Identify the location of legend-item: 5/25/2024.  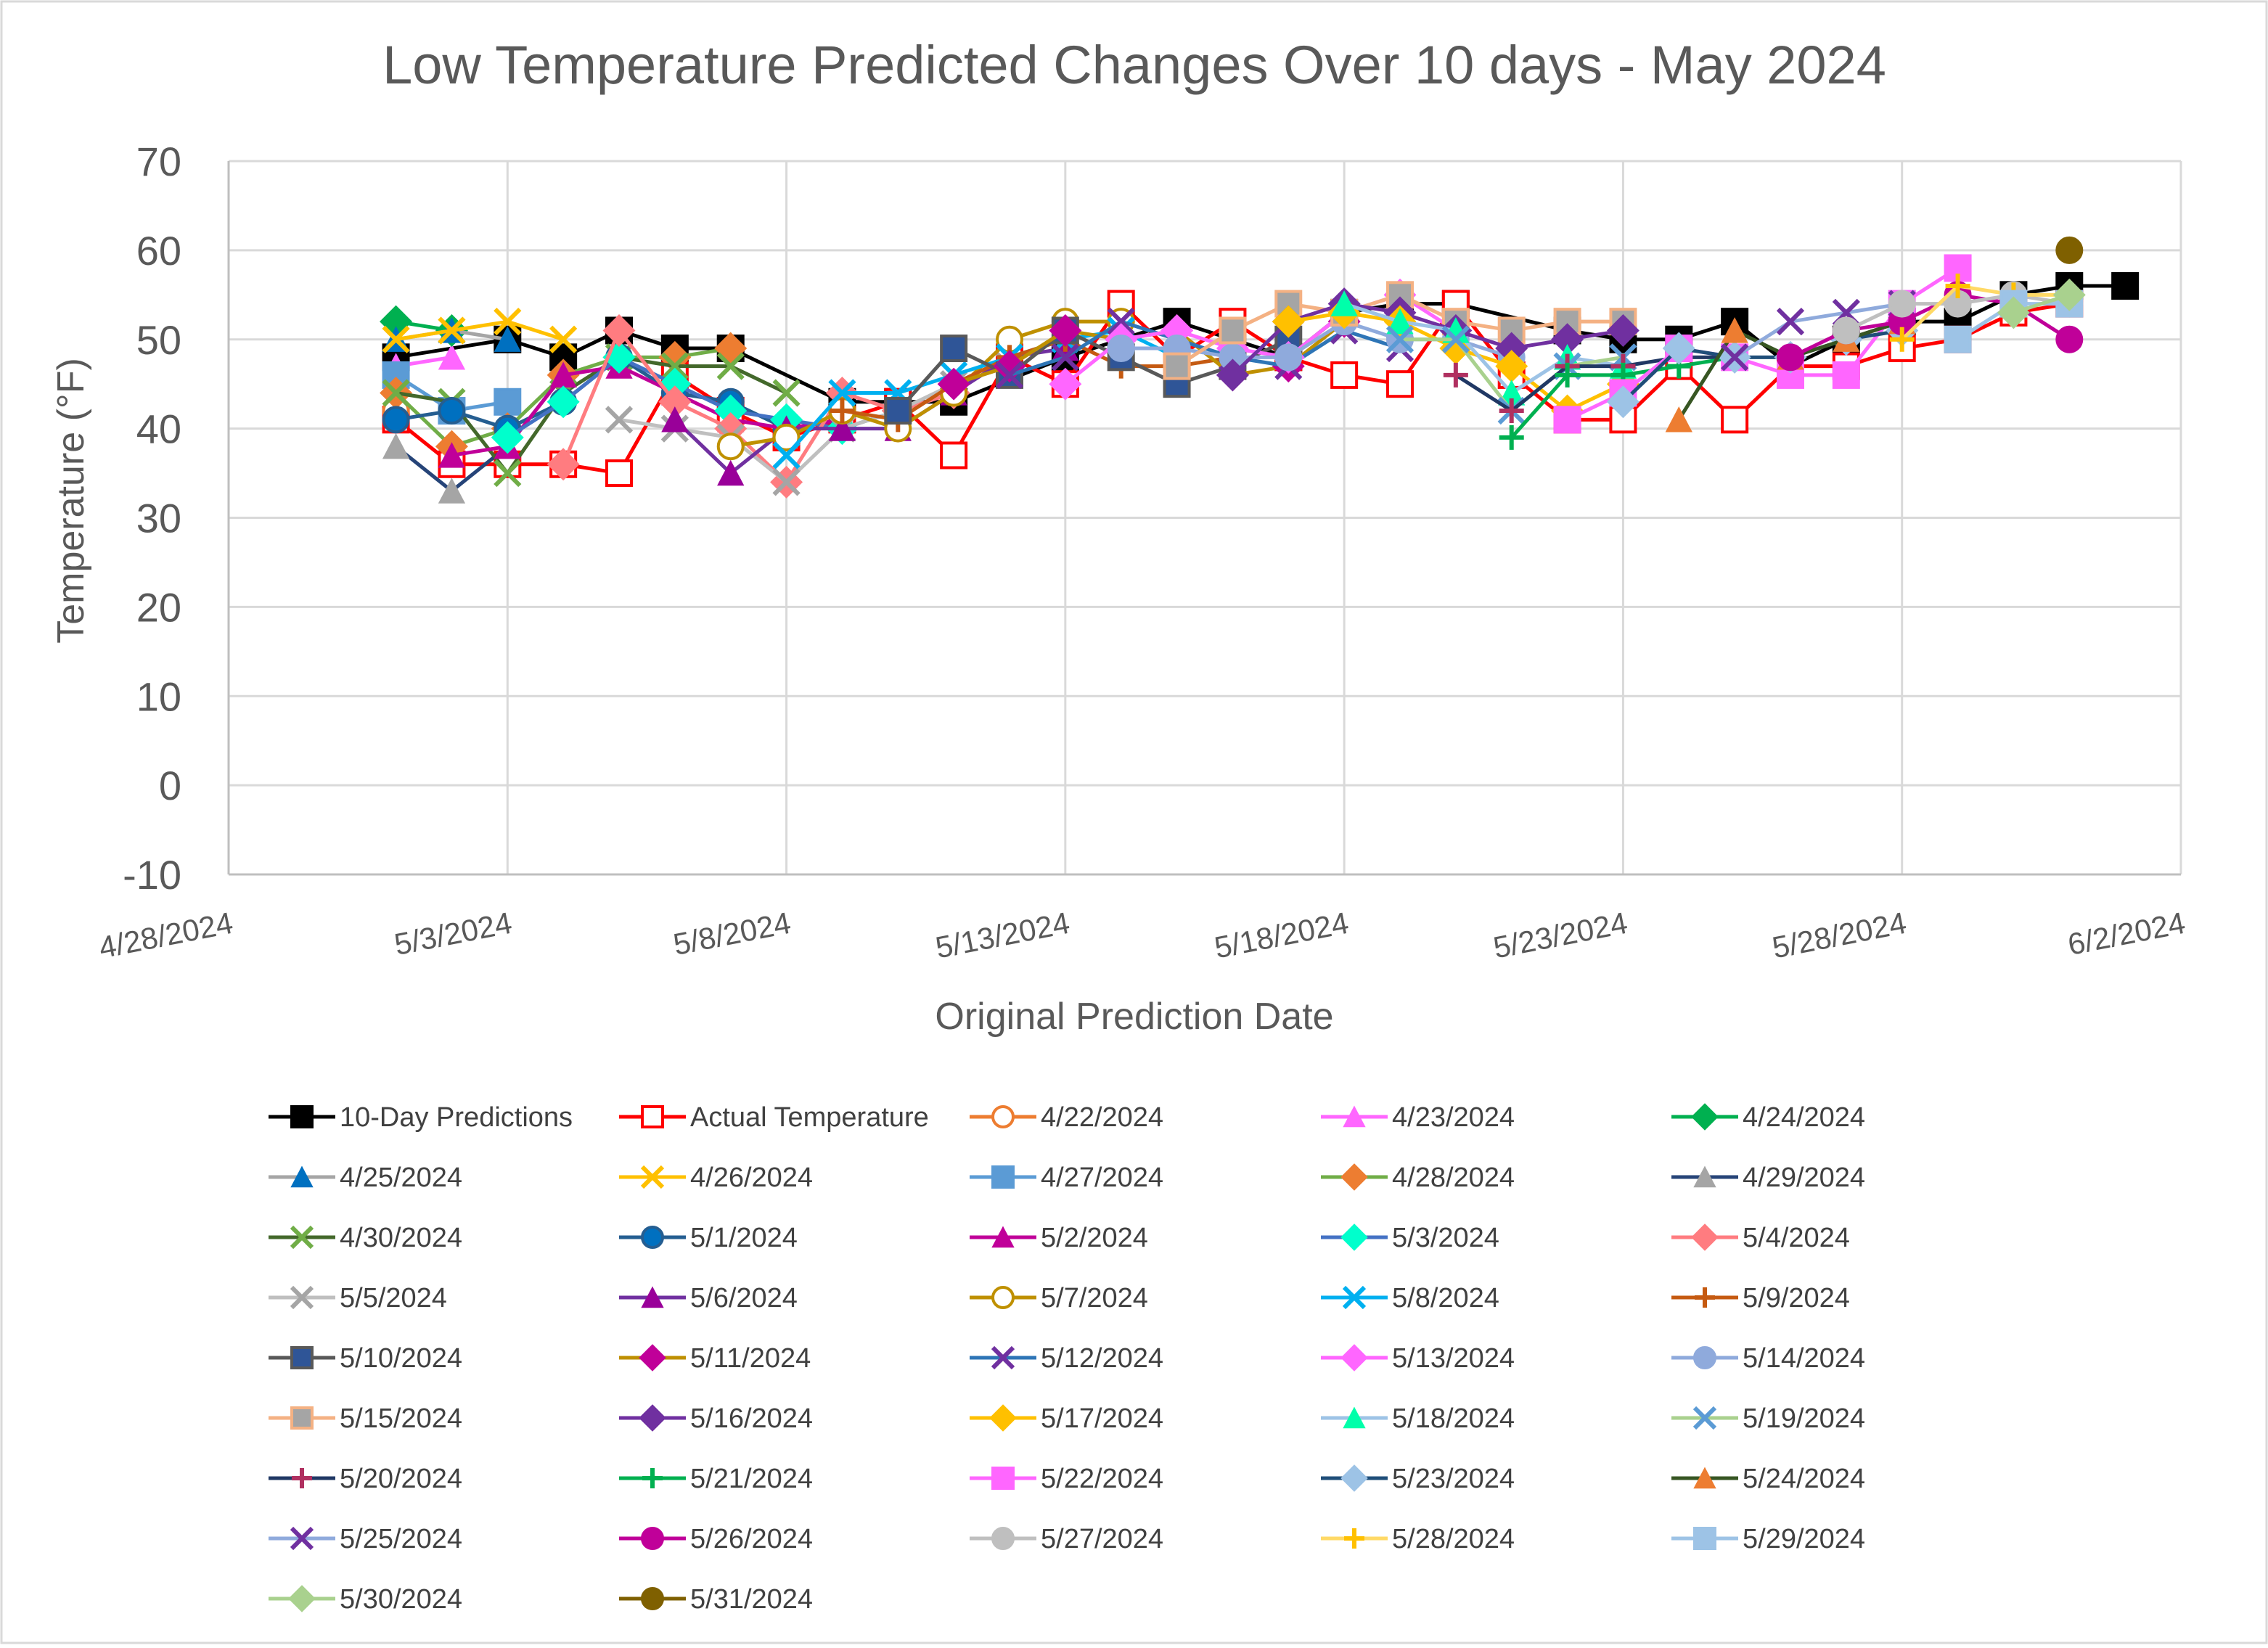
(365, 1539).